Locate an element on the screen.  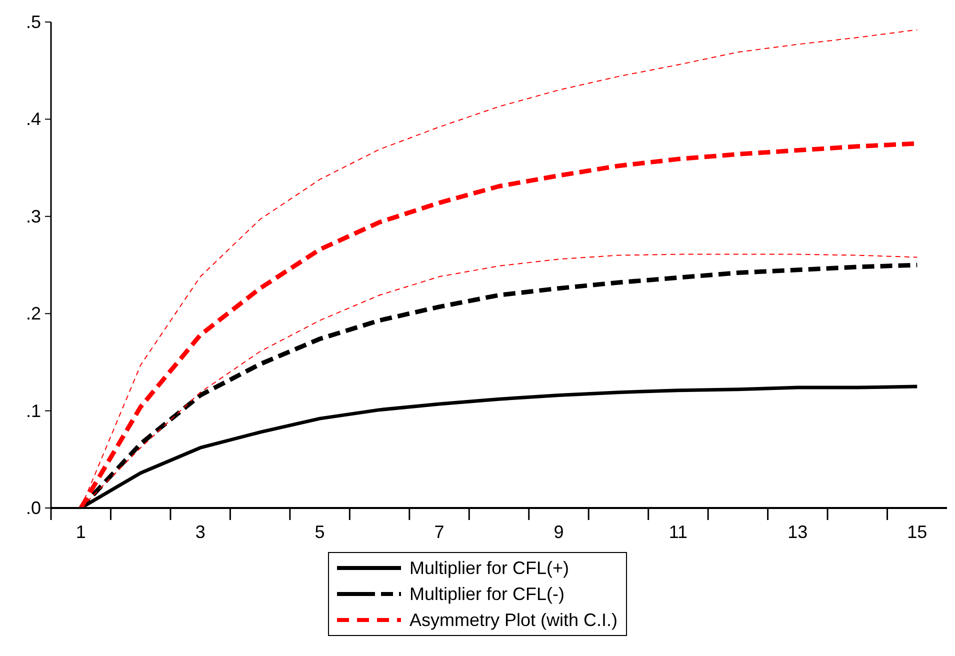
y-tick-label: .4 is located at coordinates (33, 119).